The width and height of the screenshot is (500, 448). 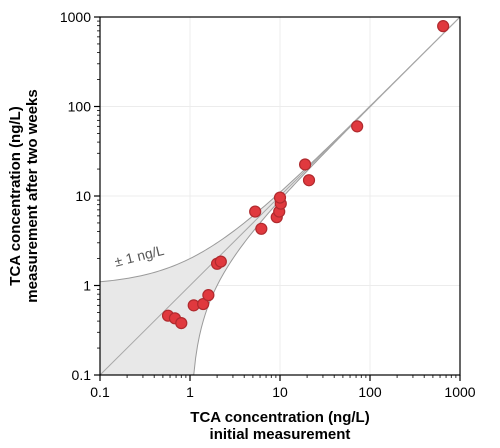 I want to click on x-tick-label: 100, so click(x=370, y=392).